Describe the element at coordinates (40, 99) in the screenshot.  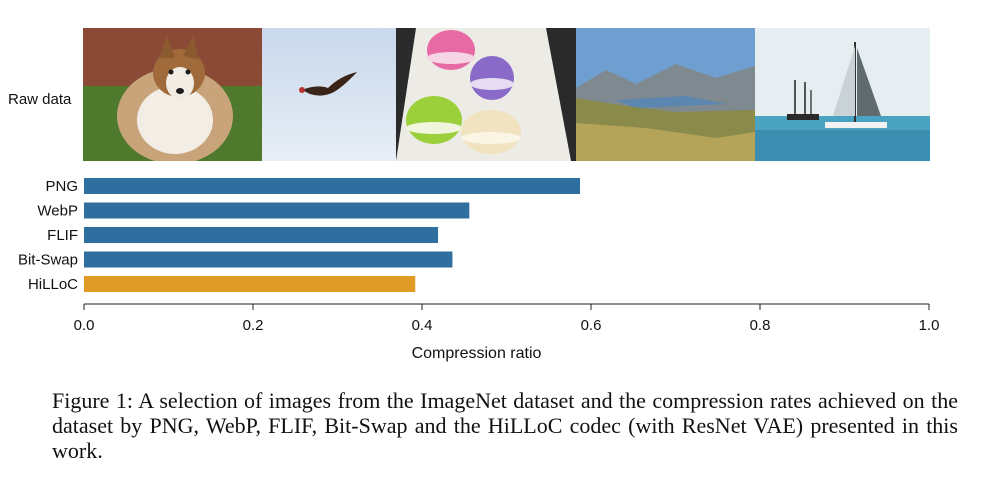
I see `raw-data-label: Raw data` at that location.